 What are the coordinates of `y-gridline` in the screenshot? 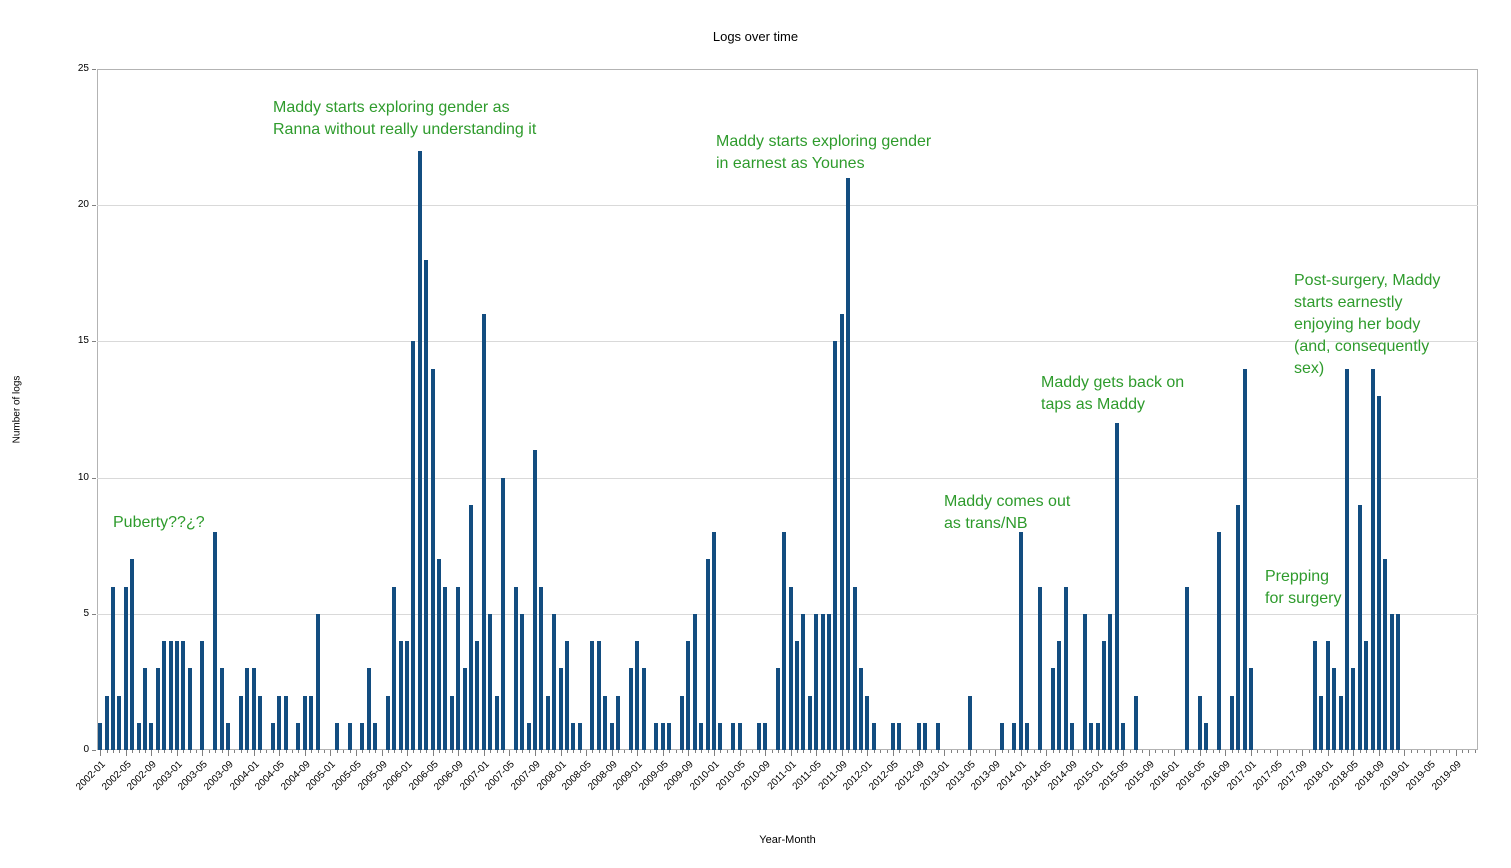 It's located at (787, 478).